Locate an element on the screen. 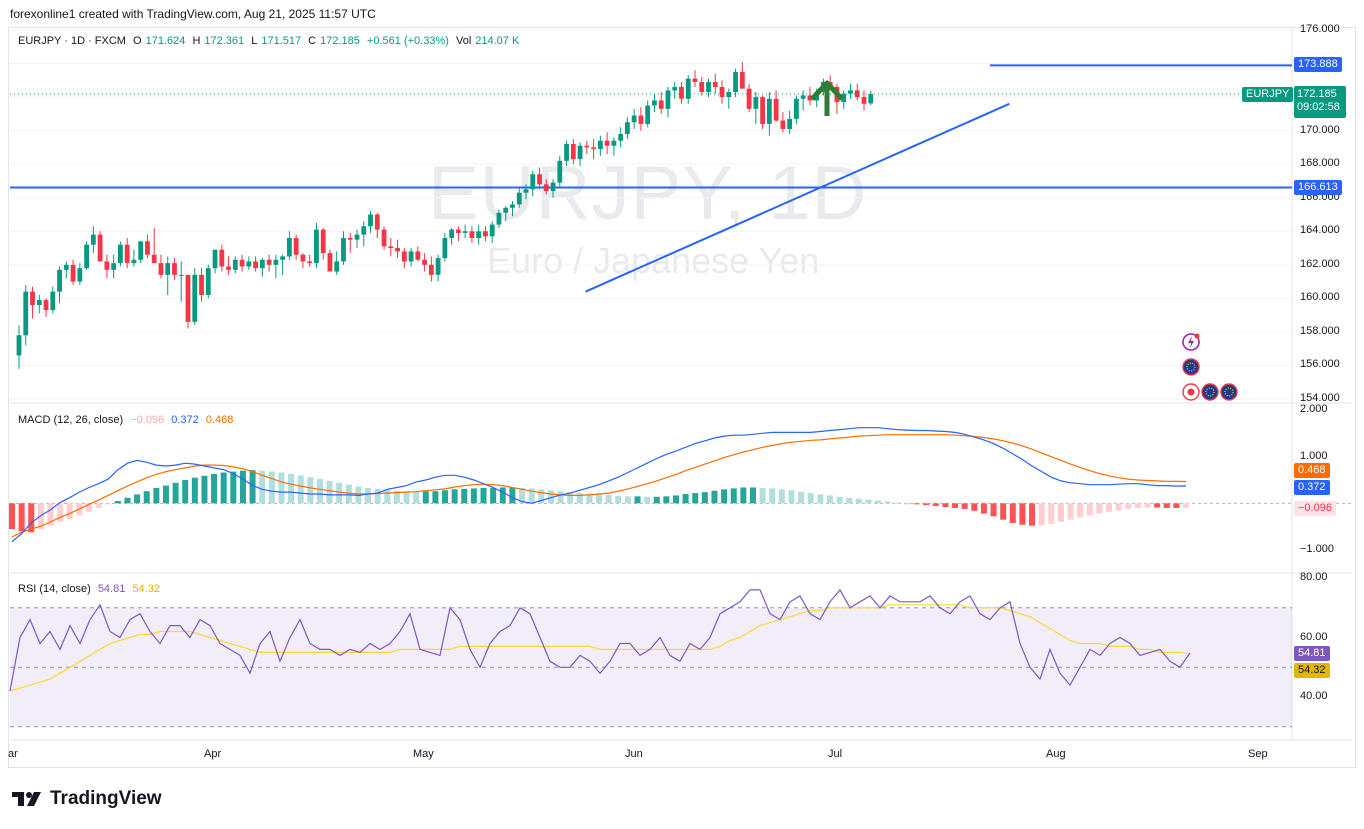 The height and width of the screenshot is (829, 1364). price-tick-label: 156.000 is located at coordinates (1320, 364).